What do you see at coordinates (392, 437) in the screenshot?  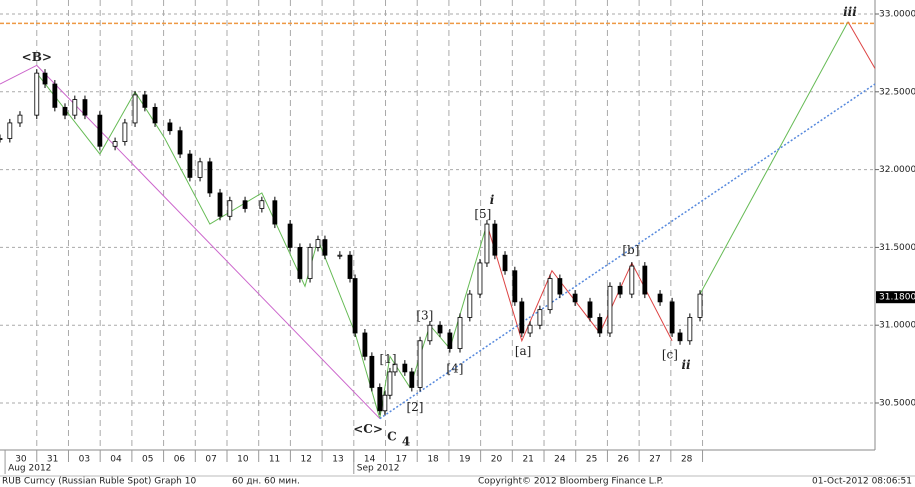 I see `wave-label: C` at bounding box center [392, 437].